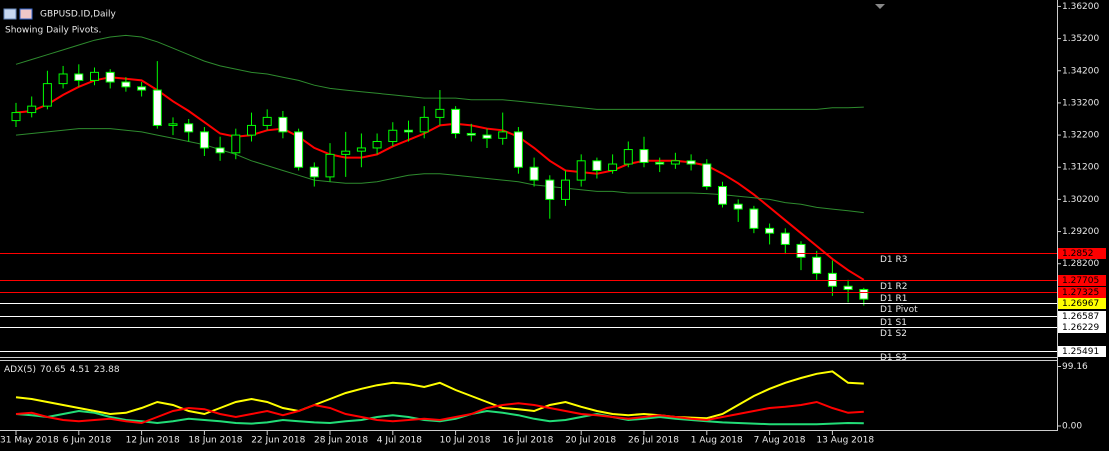 Image resolution: width=1109 pixels, height=451 pixels. I want to click on symbol-icons, so click(18, 14).